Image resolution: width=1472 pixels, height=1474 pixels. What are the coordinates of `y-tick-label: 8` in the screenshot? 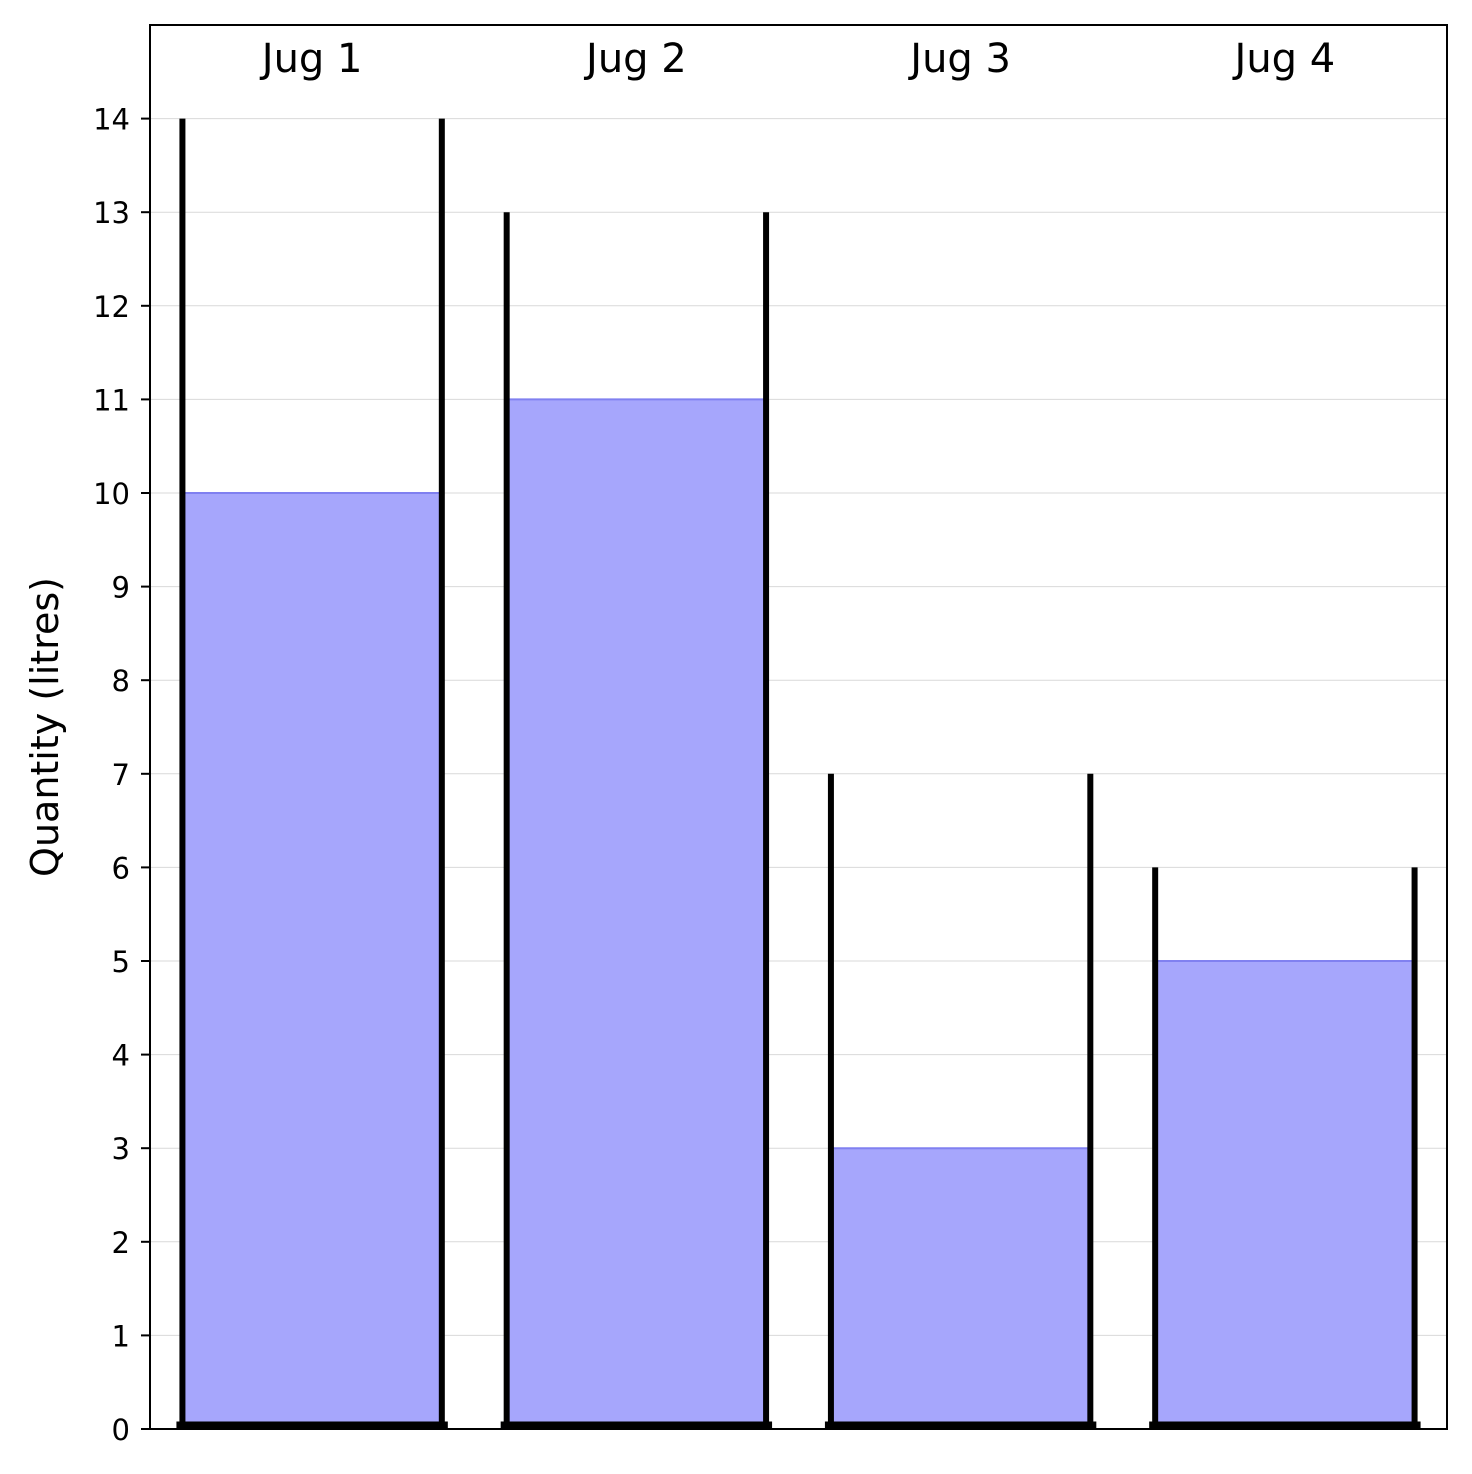 It's located at (121, 681).